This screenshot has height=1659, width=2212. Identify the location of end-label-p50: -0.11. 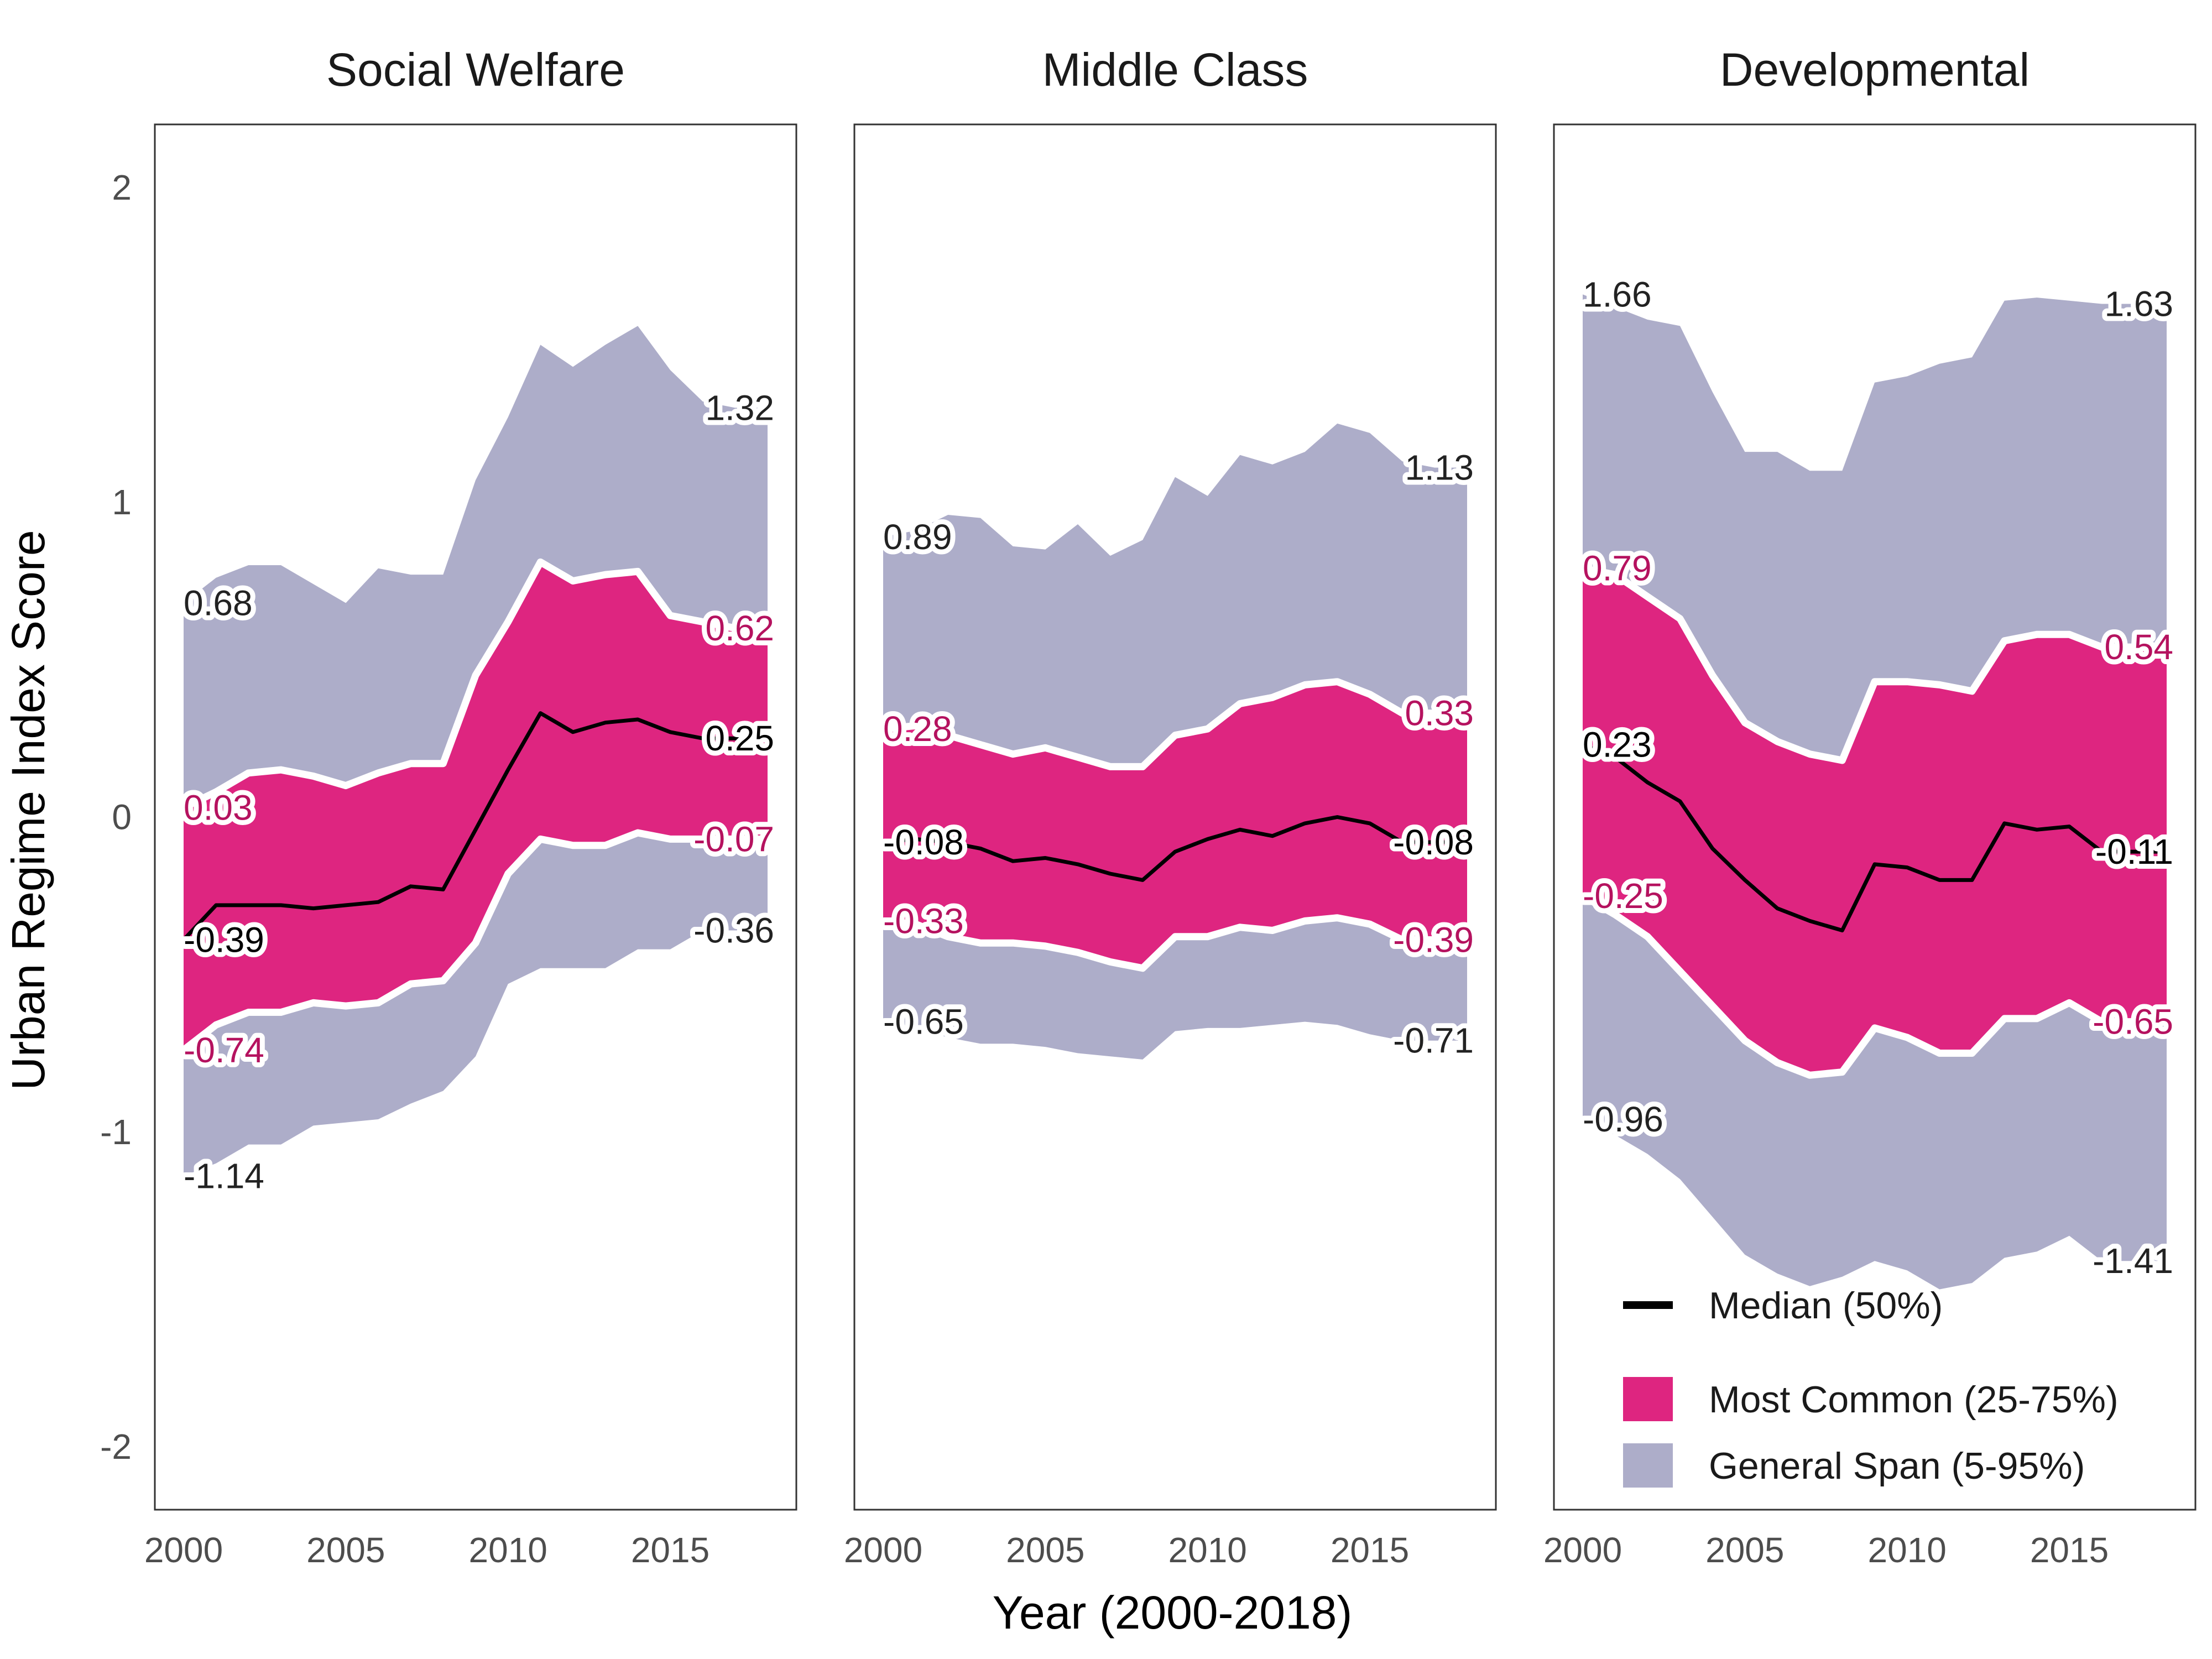
(2134, 852).